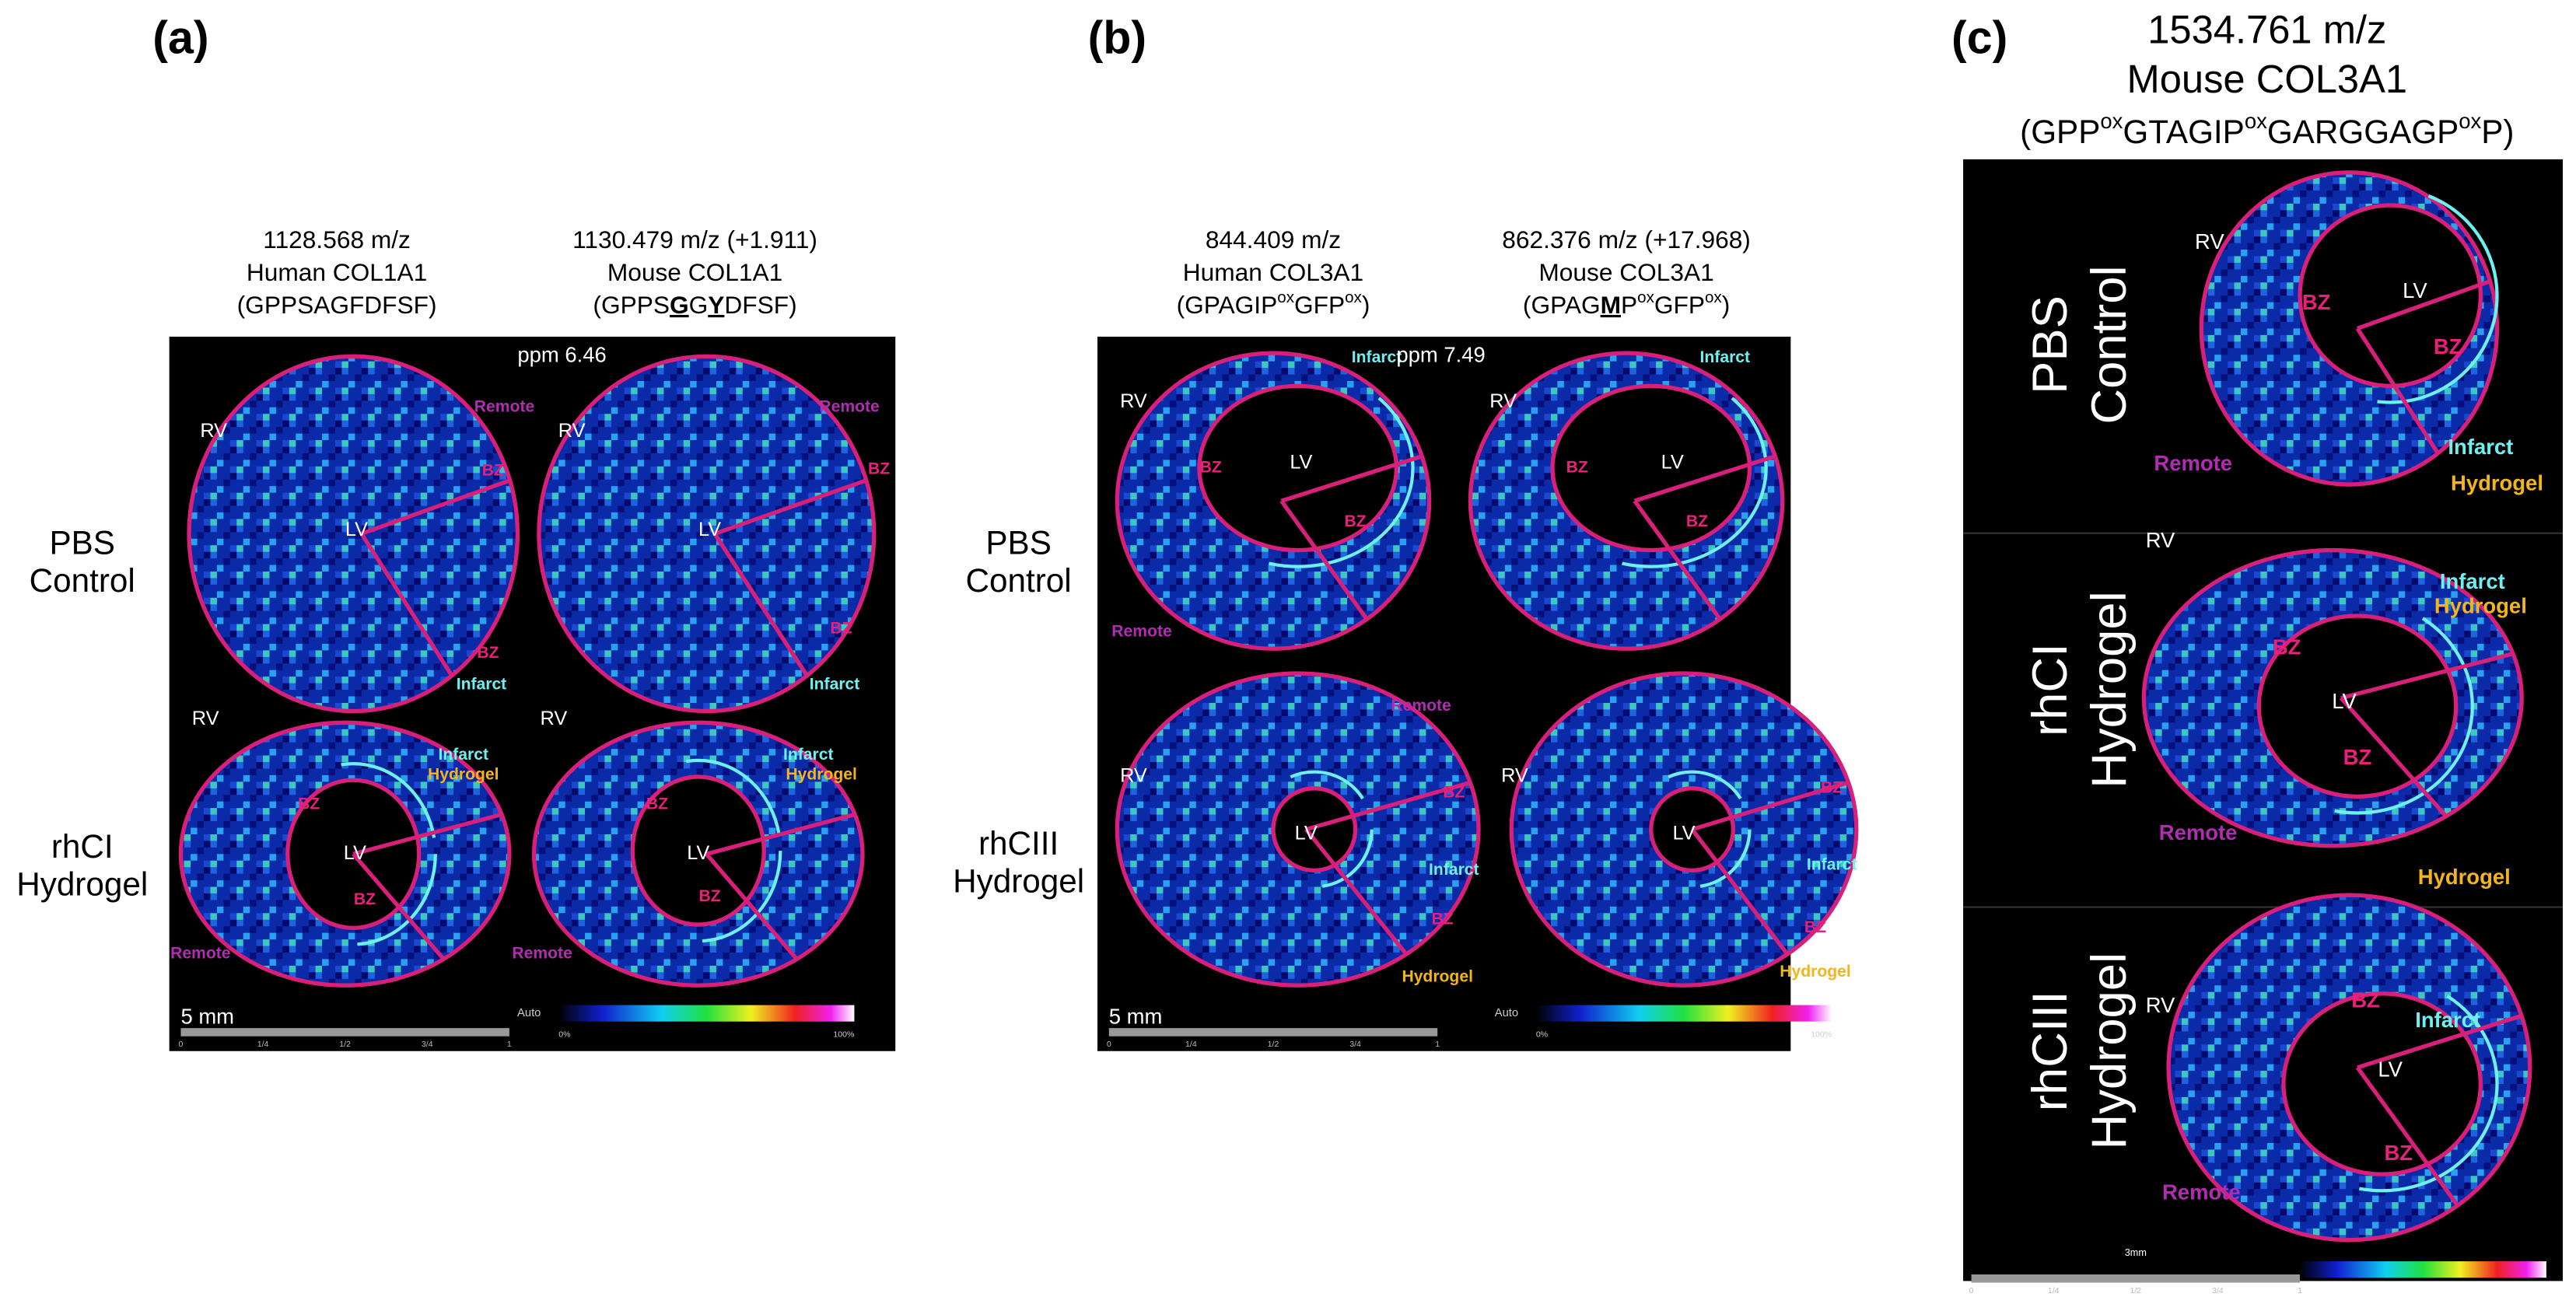 The width and height of the screenshot is (2576, 1304). What do you see at coordinates (1440, 355) in the screenshot?
I see `ppm-label: ppm 7.49` at bounding box center [1440, 355].